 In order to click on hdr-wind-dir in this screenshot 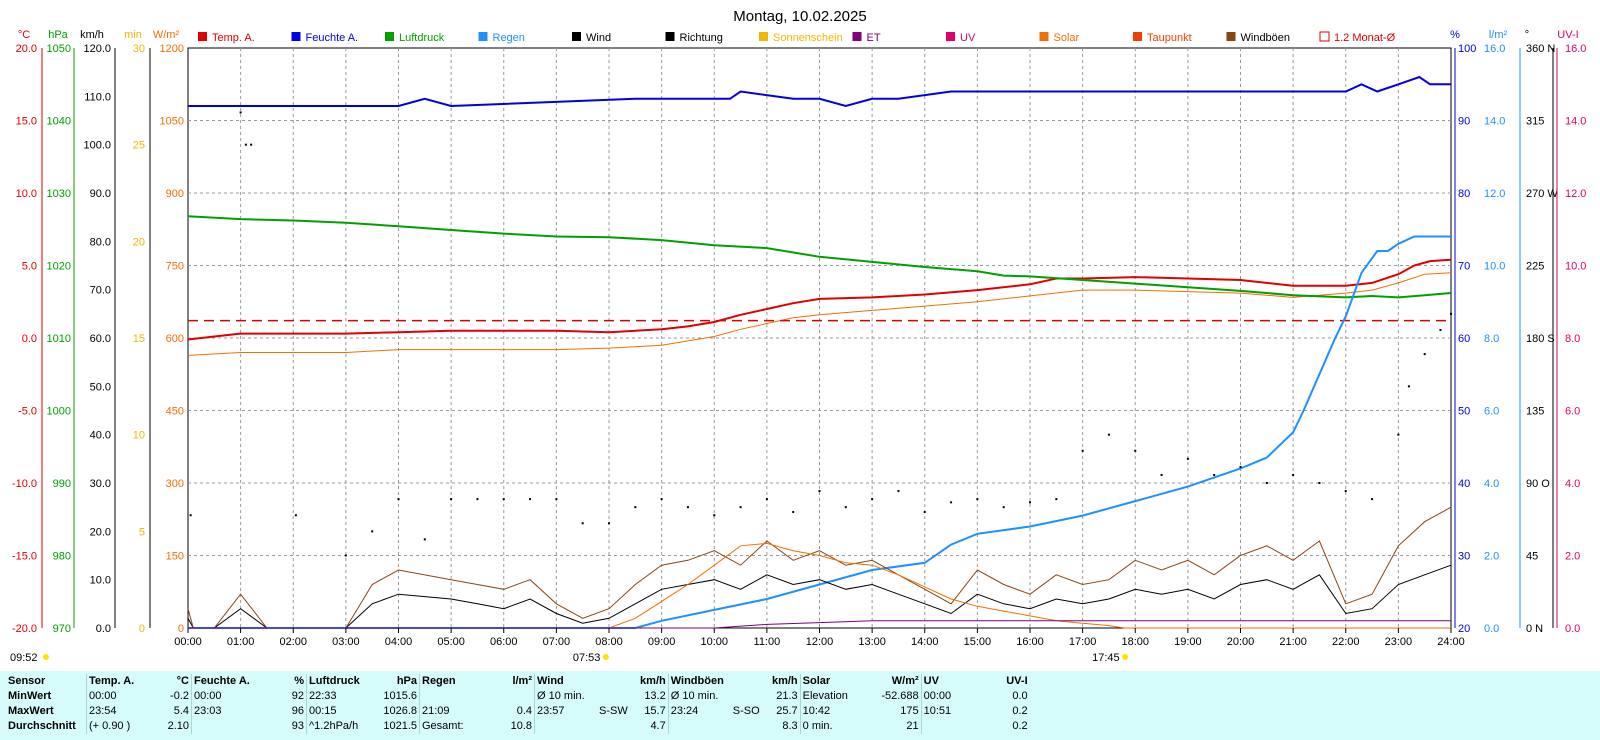, I will do `click(613, 681)`.